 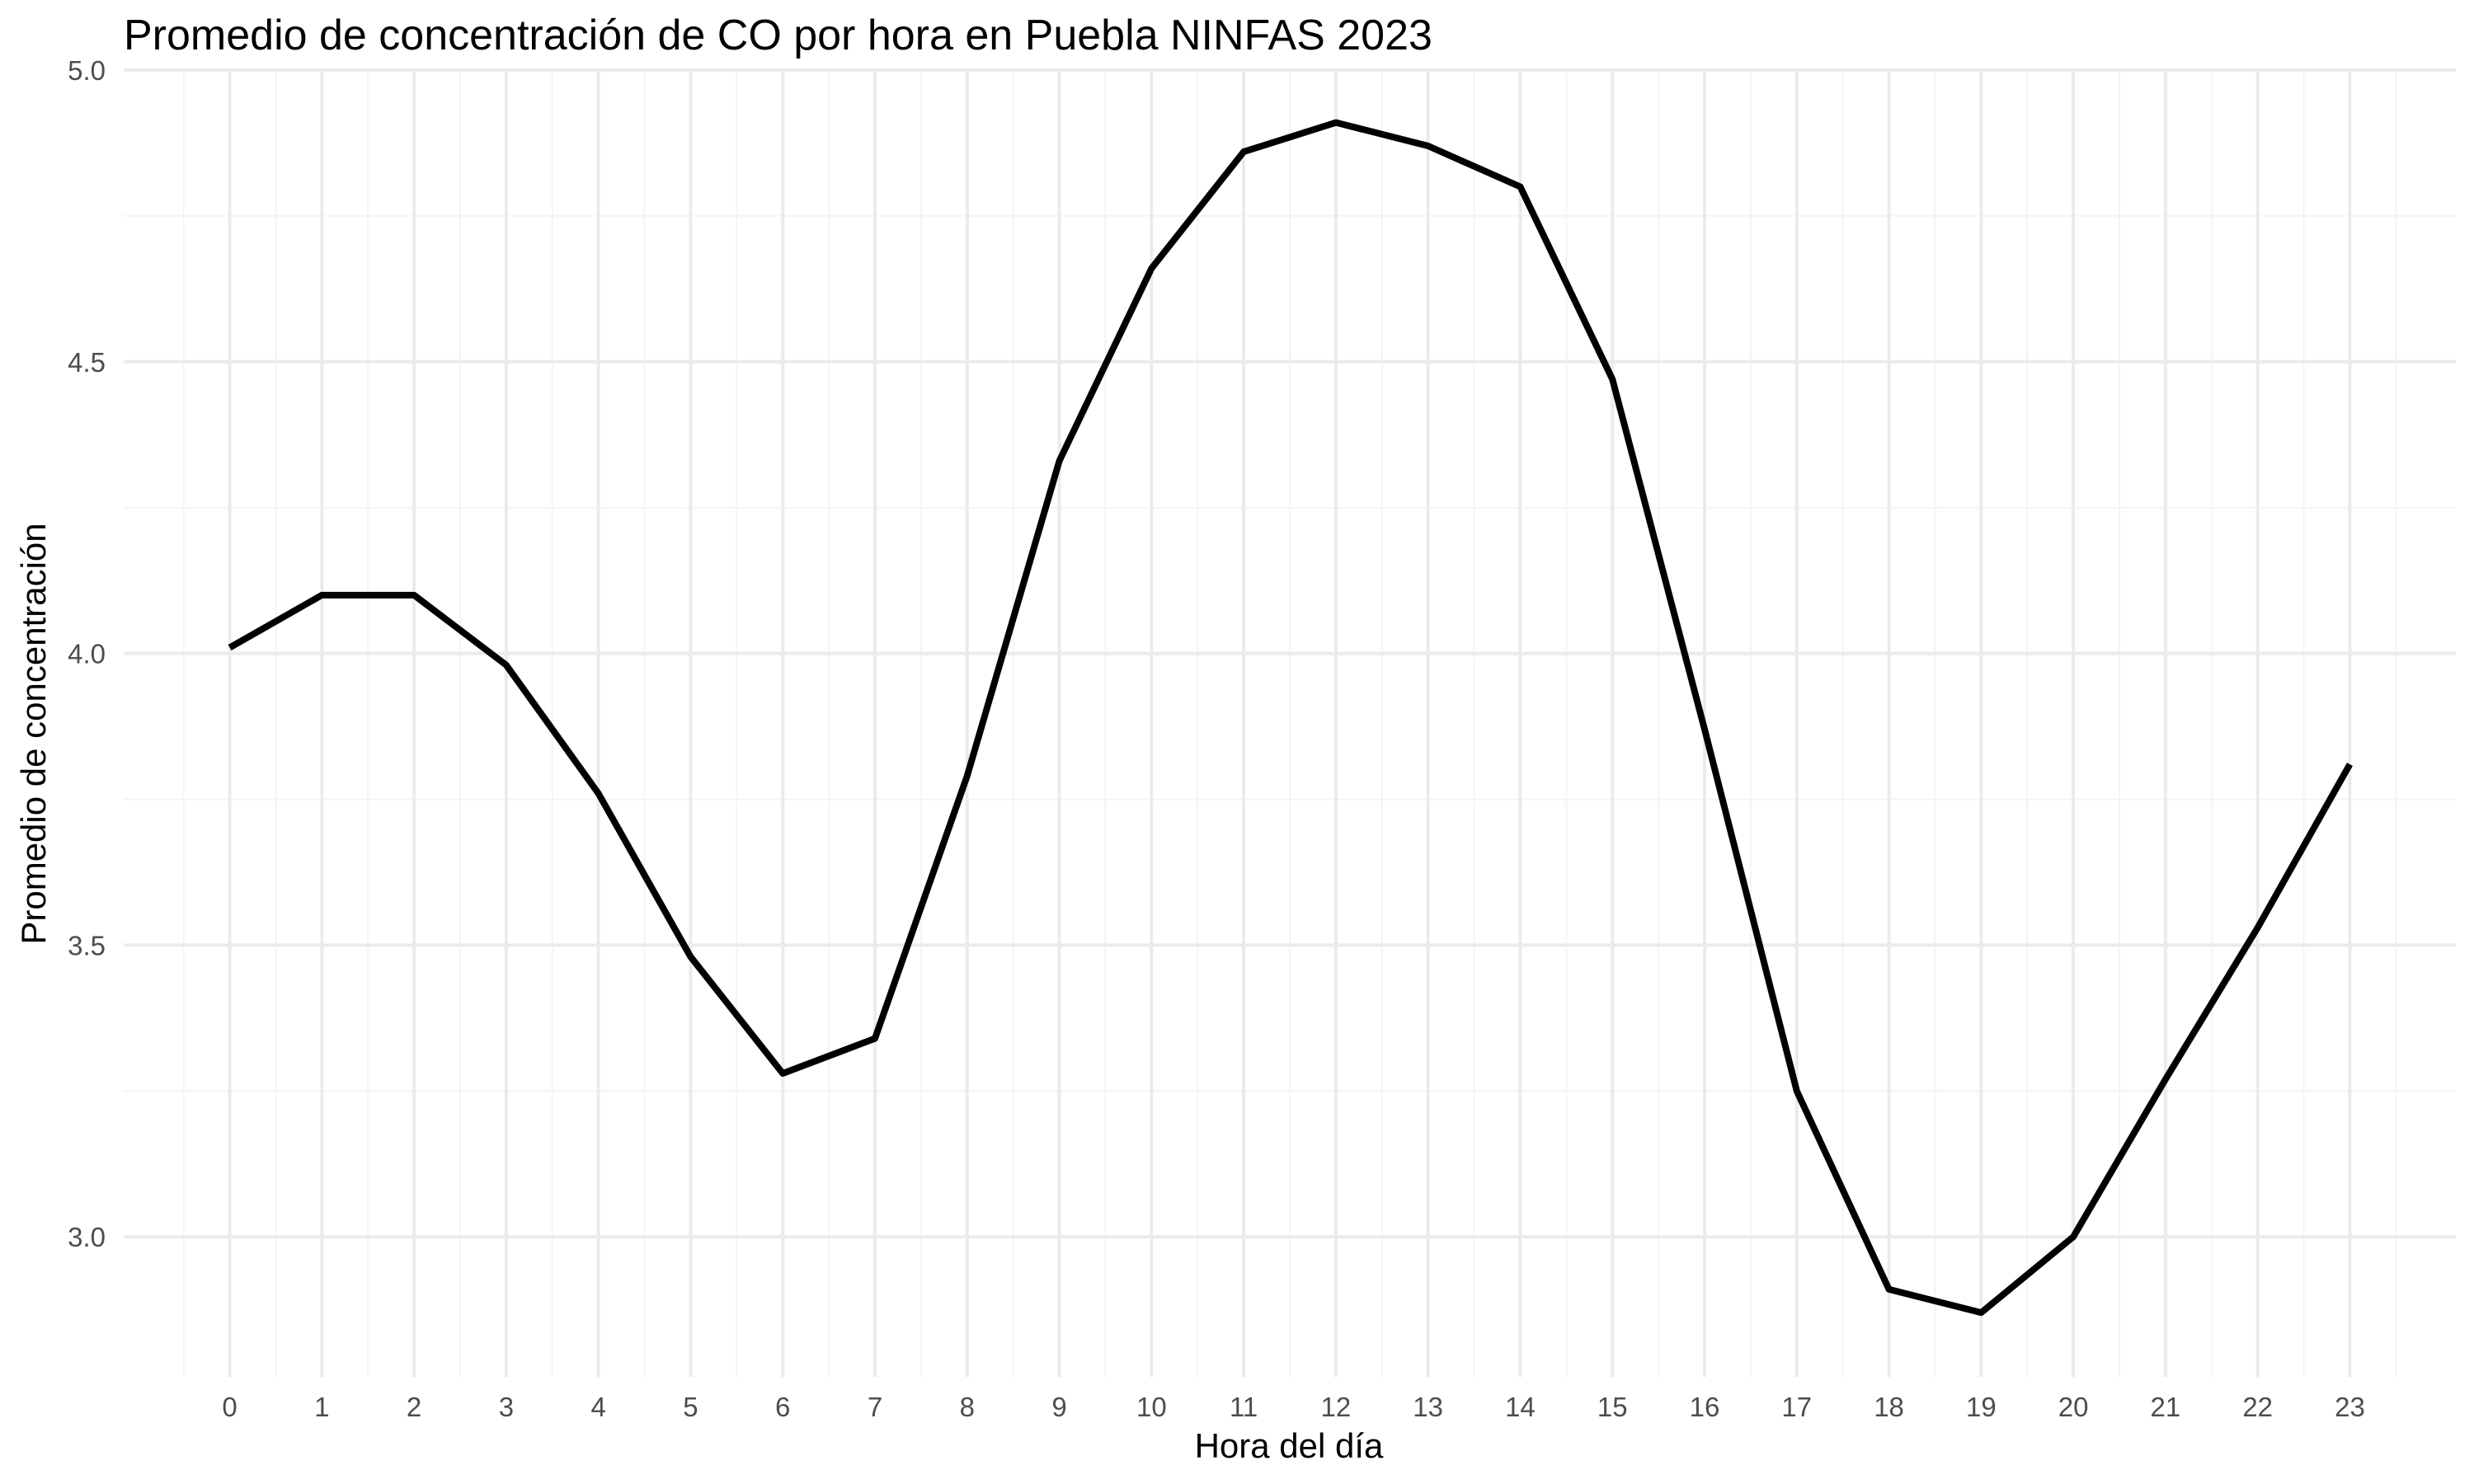 I want to click on x-tick-label: 4, so click(x=597, y=1407).